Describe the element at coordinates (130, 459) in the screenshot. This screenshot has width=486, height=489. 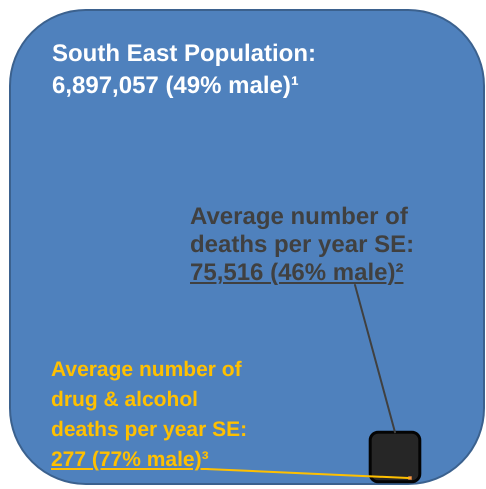
I see `data-label: 277 (77% male)³` at that location.